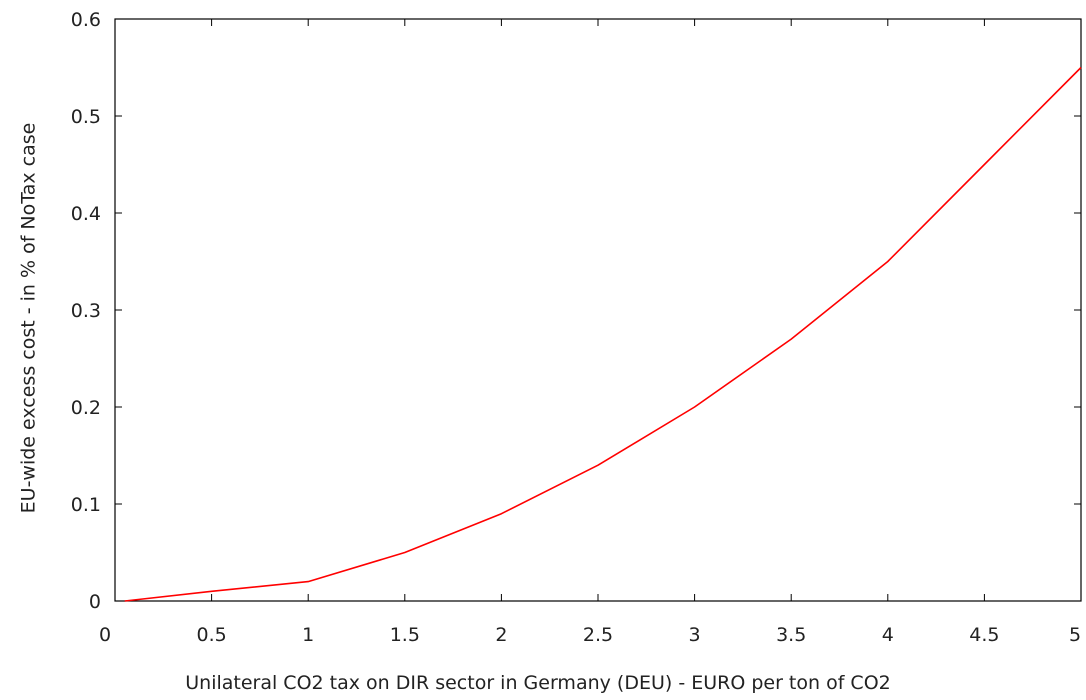  I want to click on y-tick-label: 0, so click(95, 602).